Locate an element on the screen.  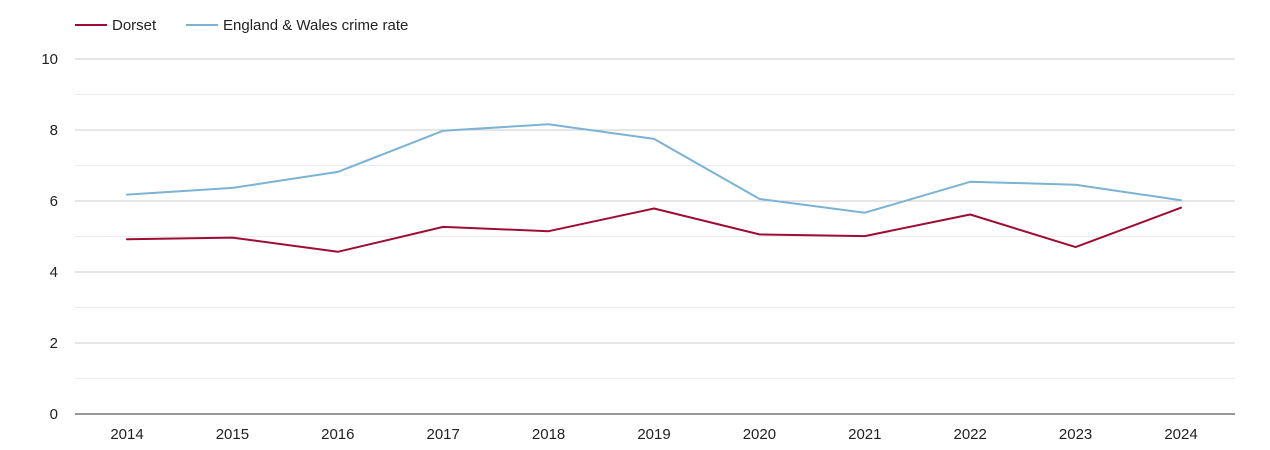
legend: Dorset England & Wales crime rate is located at coordinates (241, 25).